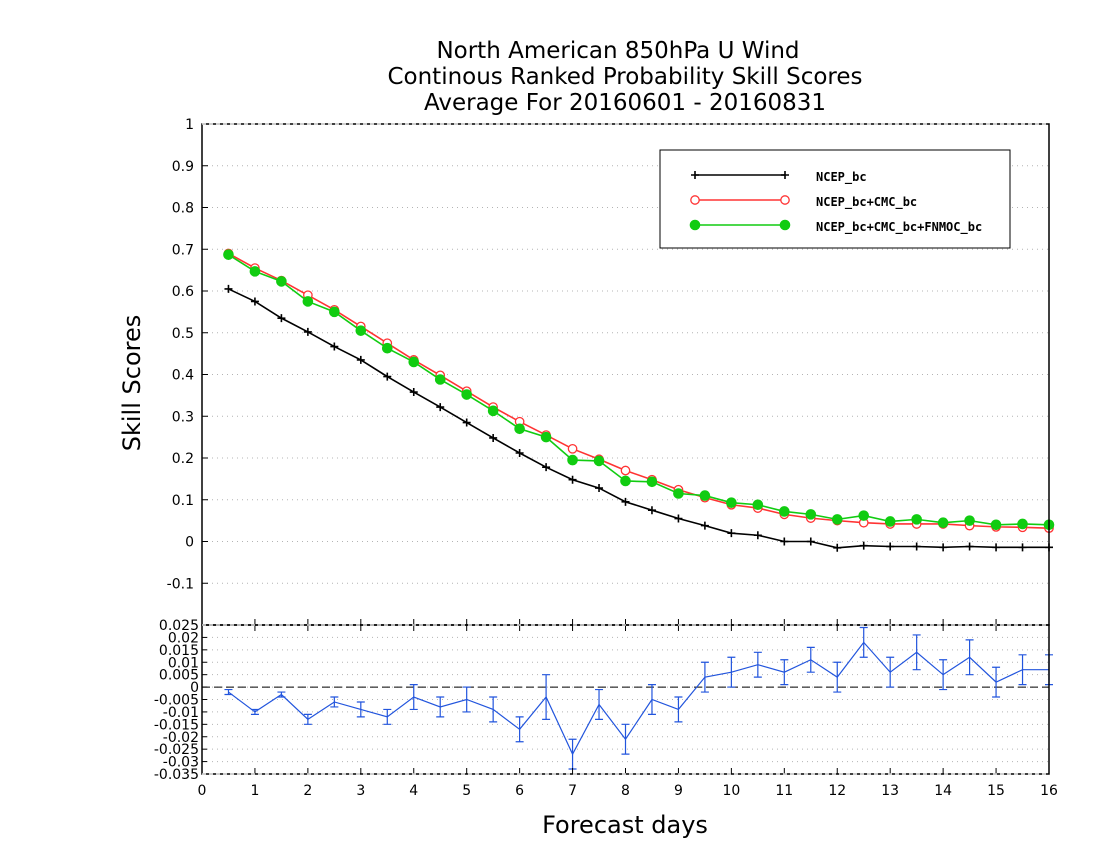  Describe the element at coordinates (638, 698) in the screenshot. I see `difference-line` at that location.